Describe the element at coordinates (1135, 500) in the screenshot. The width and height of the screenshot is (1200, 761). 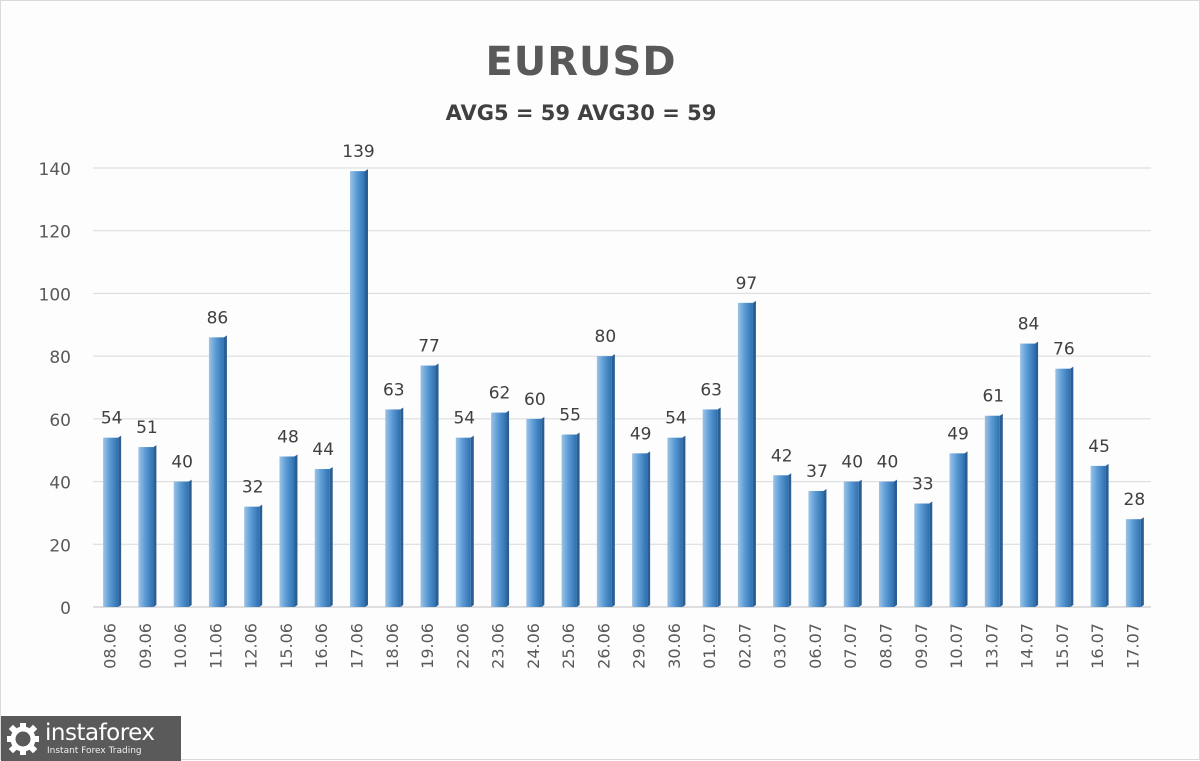
I see `data-label: 28` at that location.